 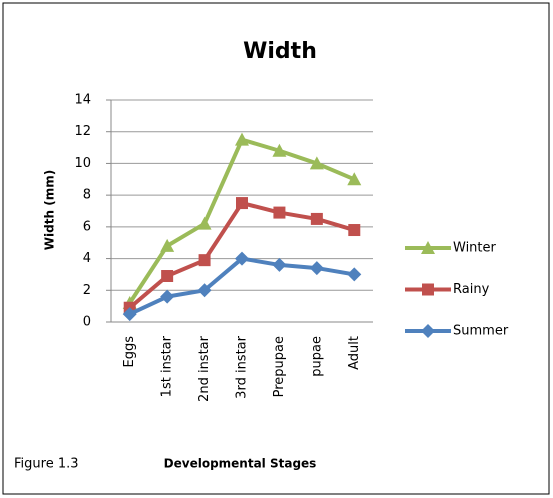 I want to click on legend-label: Rainy, so click(x=471, y=289).